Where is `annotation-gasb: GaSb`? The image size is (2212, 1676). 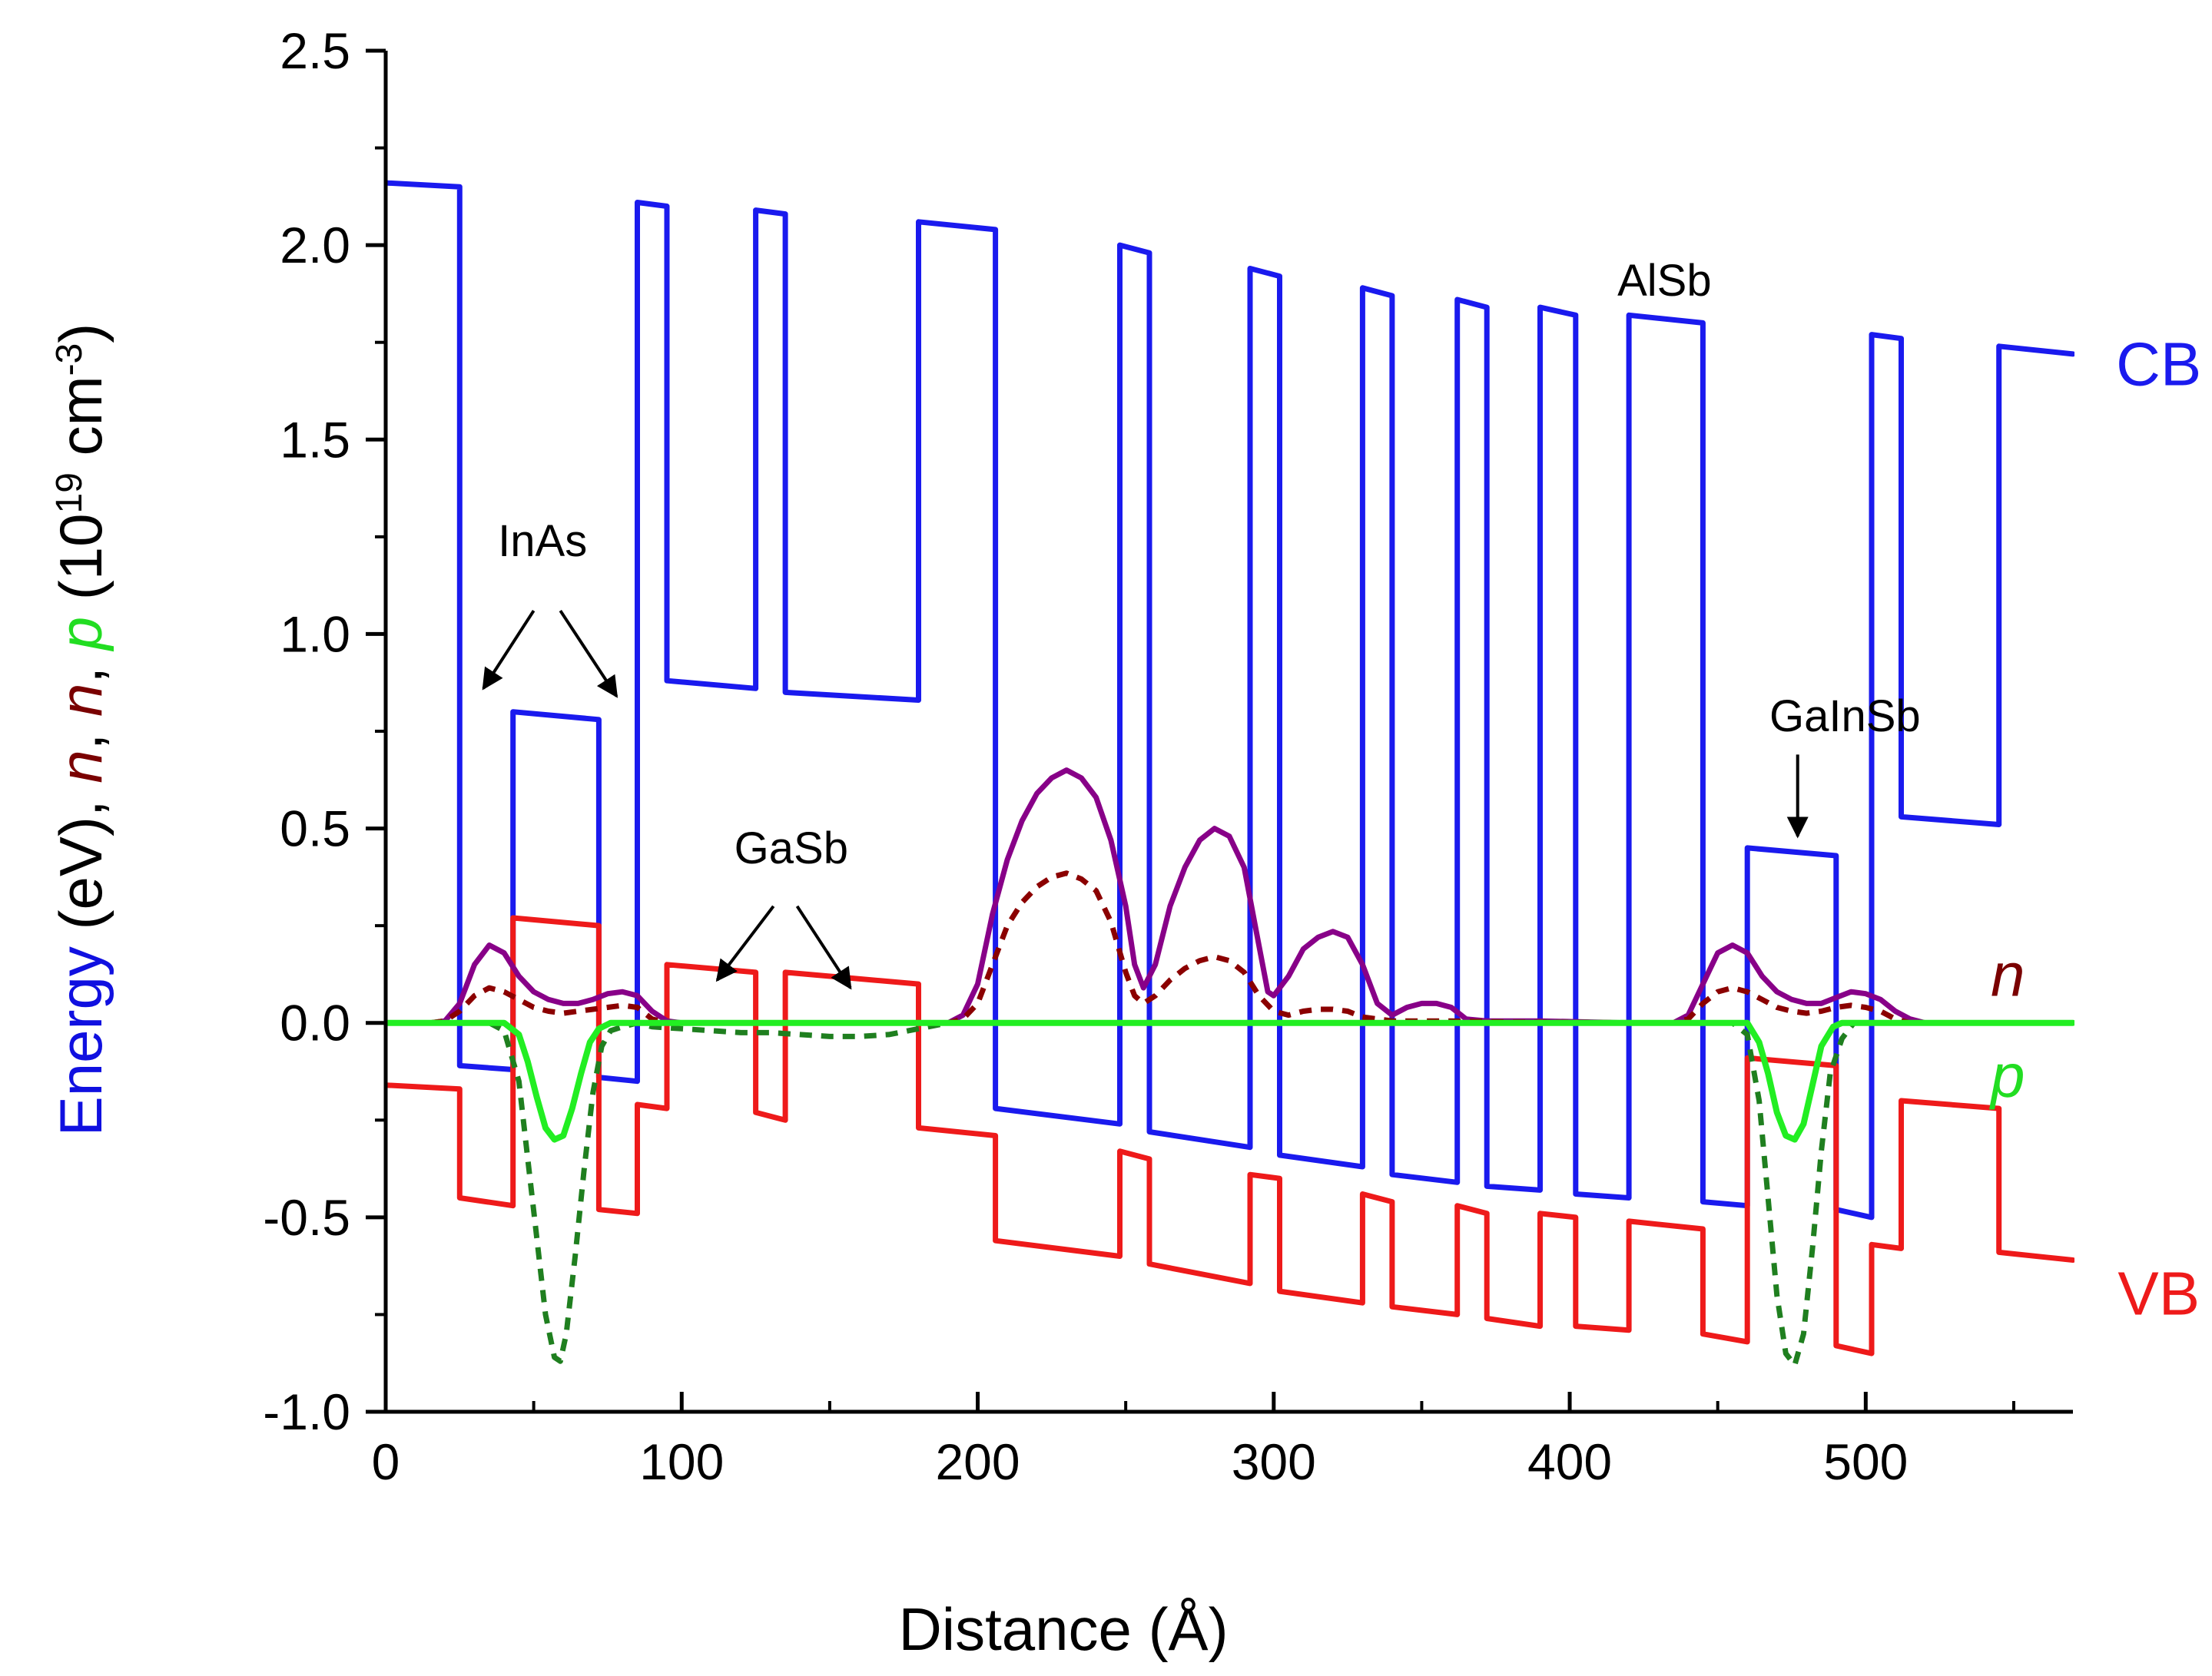
annotation-gasb: GaSb is located at coordinates (791, 848).